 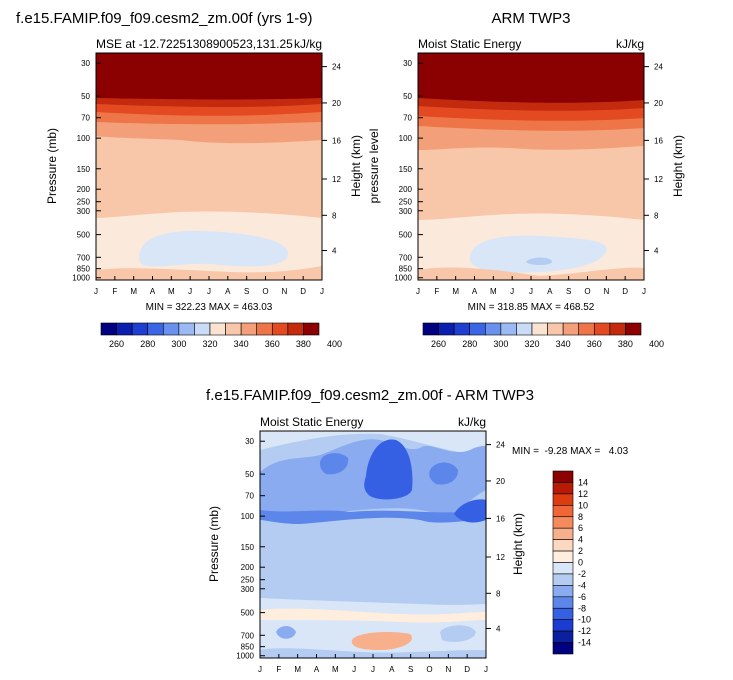 What do you see at coordinates (582, 597) in the screenshot?
I see `colorbar-label: -6` at bounding box center [582, 597].